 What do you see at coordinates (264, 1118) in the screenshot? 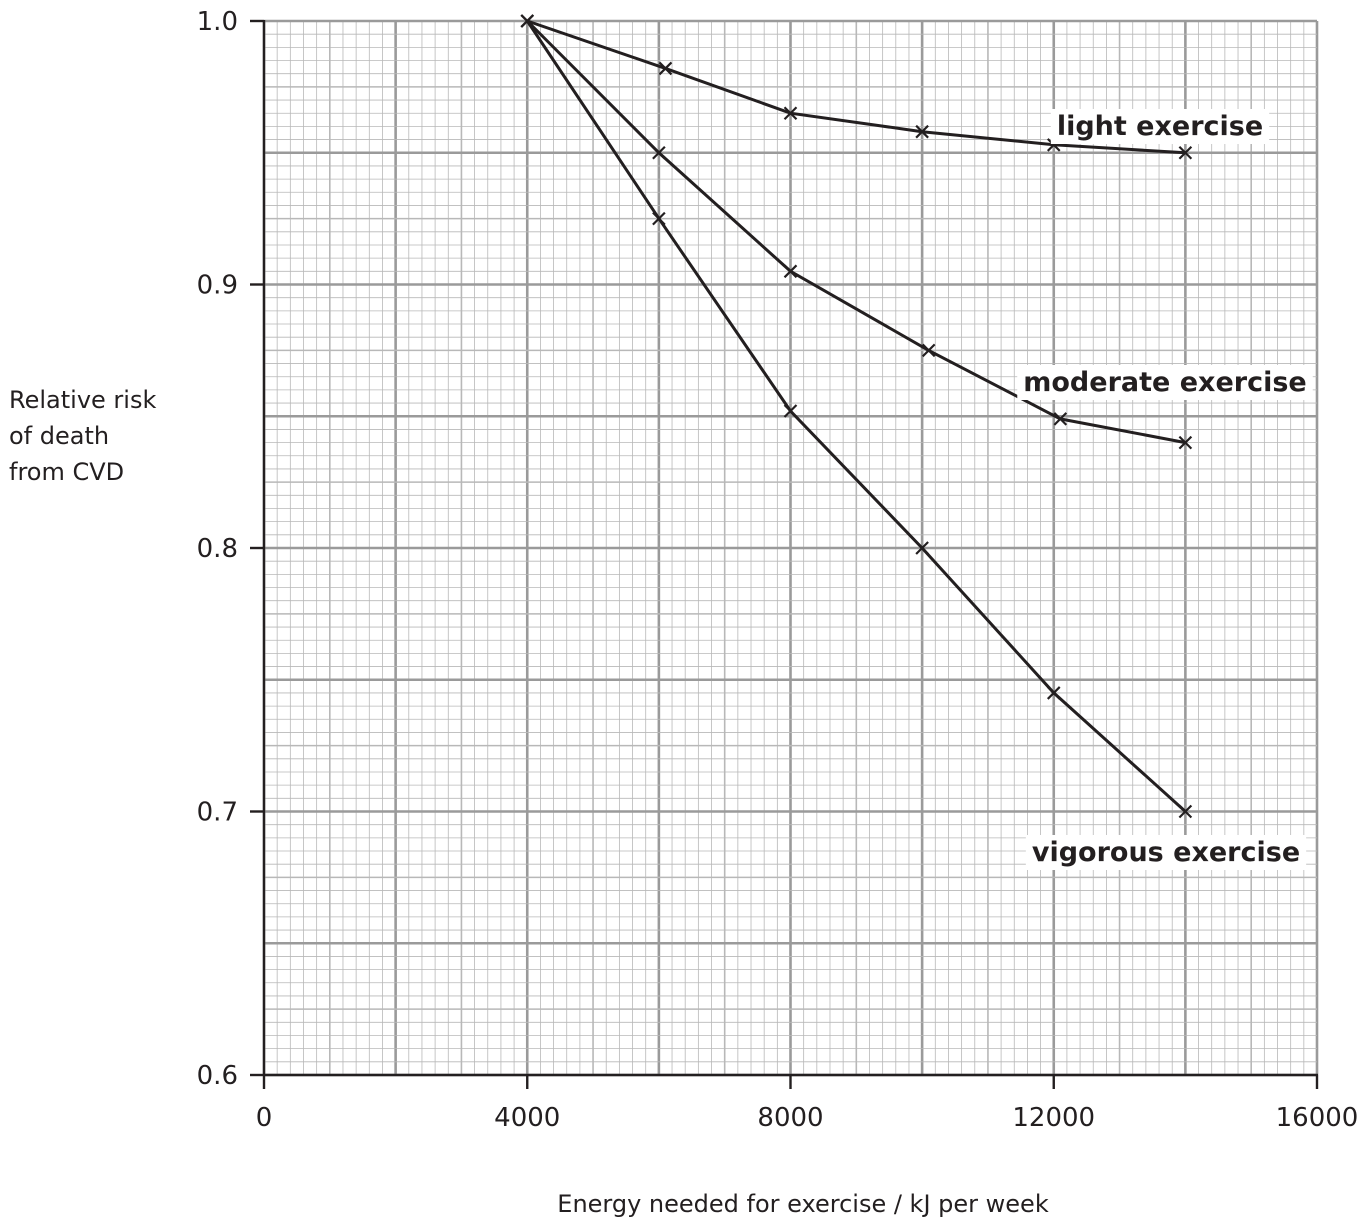
I see `x-tick-label: 0` at bounding box center [264, 1118].